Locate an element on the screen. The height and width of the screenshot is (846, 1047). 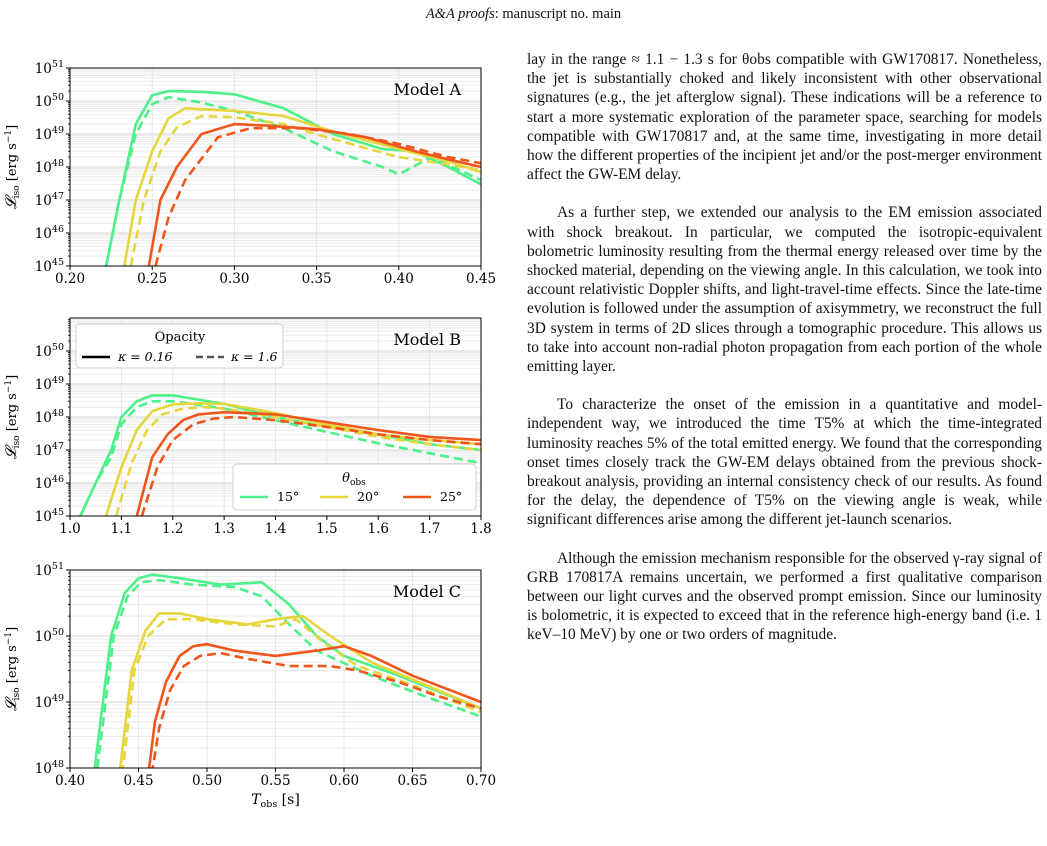
legend-entry: κ = 0.16 is located at coordinates (144, 356).